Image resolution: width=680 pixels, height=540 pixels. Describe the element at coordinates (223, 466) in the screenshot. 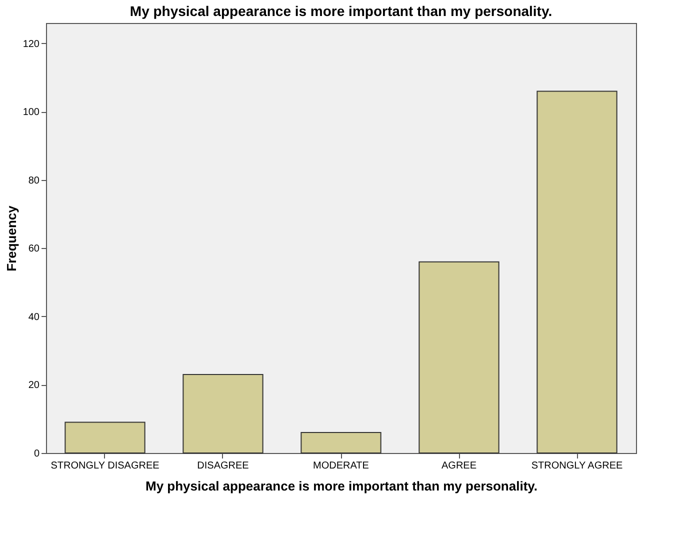

I see `x-tick-label: DISAGREE` at that location.